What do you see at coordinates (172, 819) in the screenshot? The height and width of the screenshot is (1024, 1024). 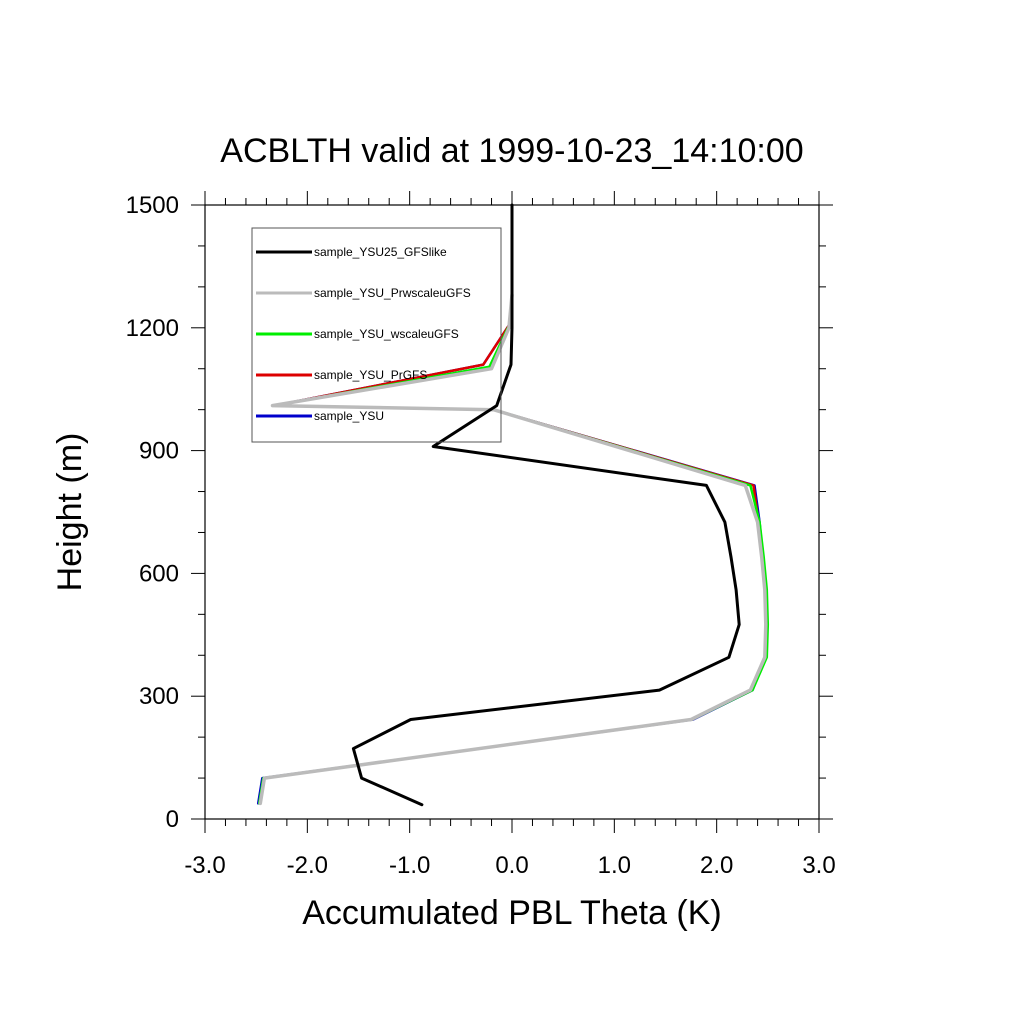 I see `y-tick-label: 0` at bounding box center [172, 819].